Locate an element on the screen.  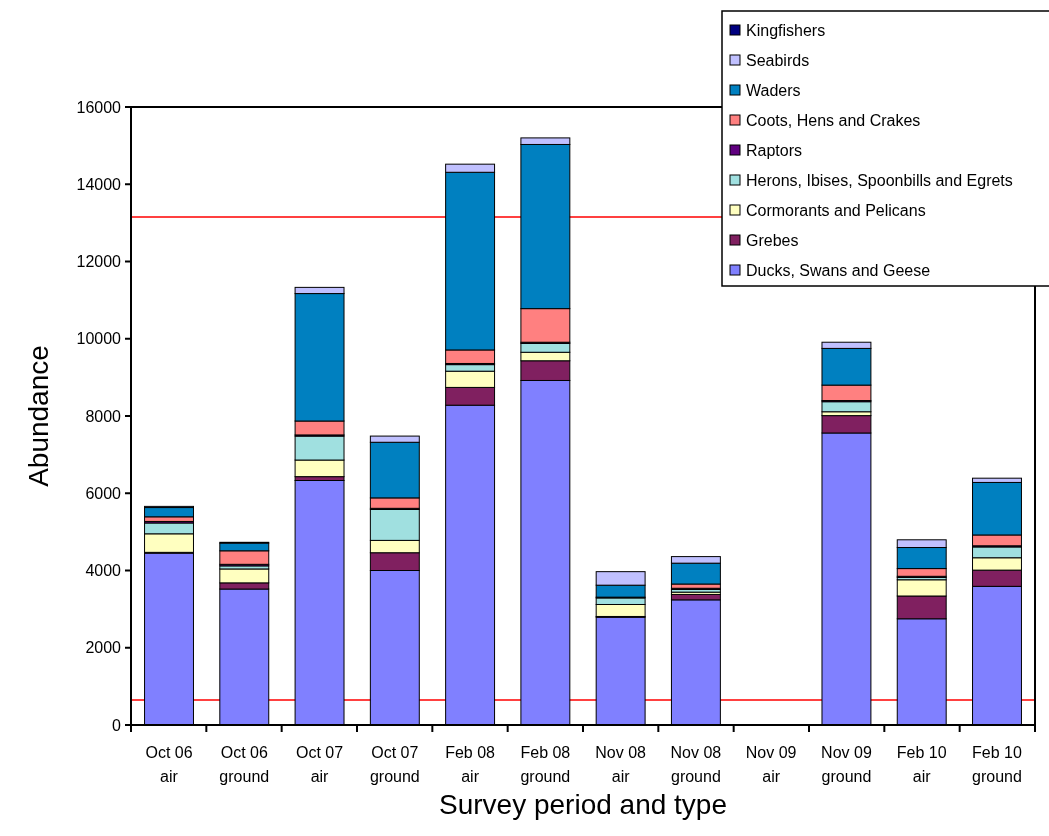
legend-label: Kingfishers is located at coordinates (786, 30).